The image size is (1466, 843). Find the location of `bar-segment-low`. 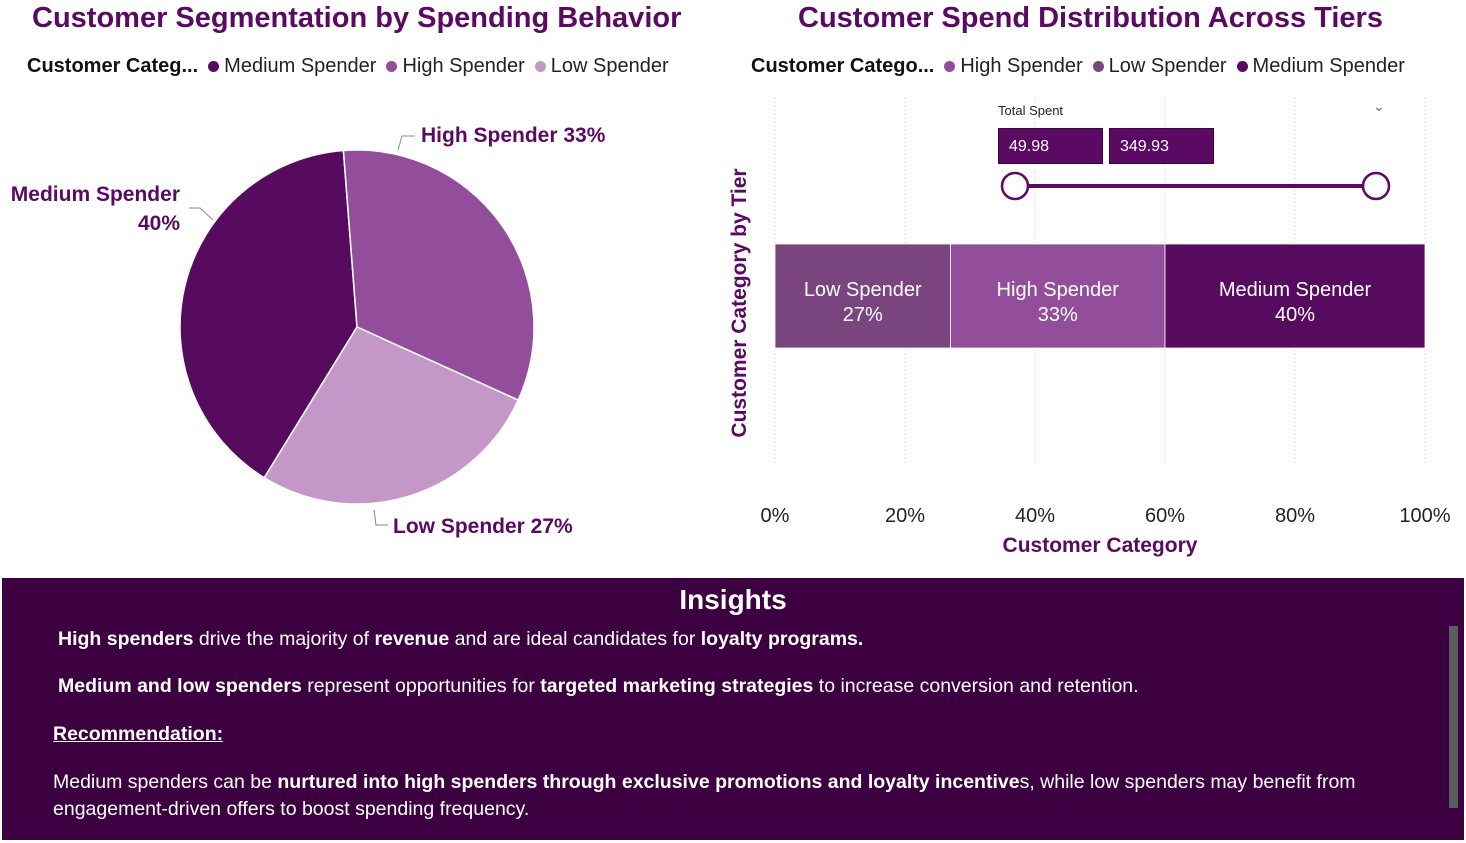

bar-segment-low is located at coordinates (862, 296).